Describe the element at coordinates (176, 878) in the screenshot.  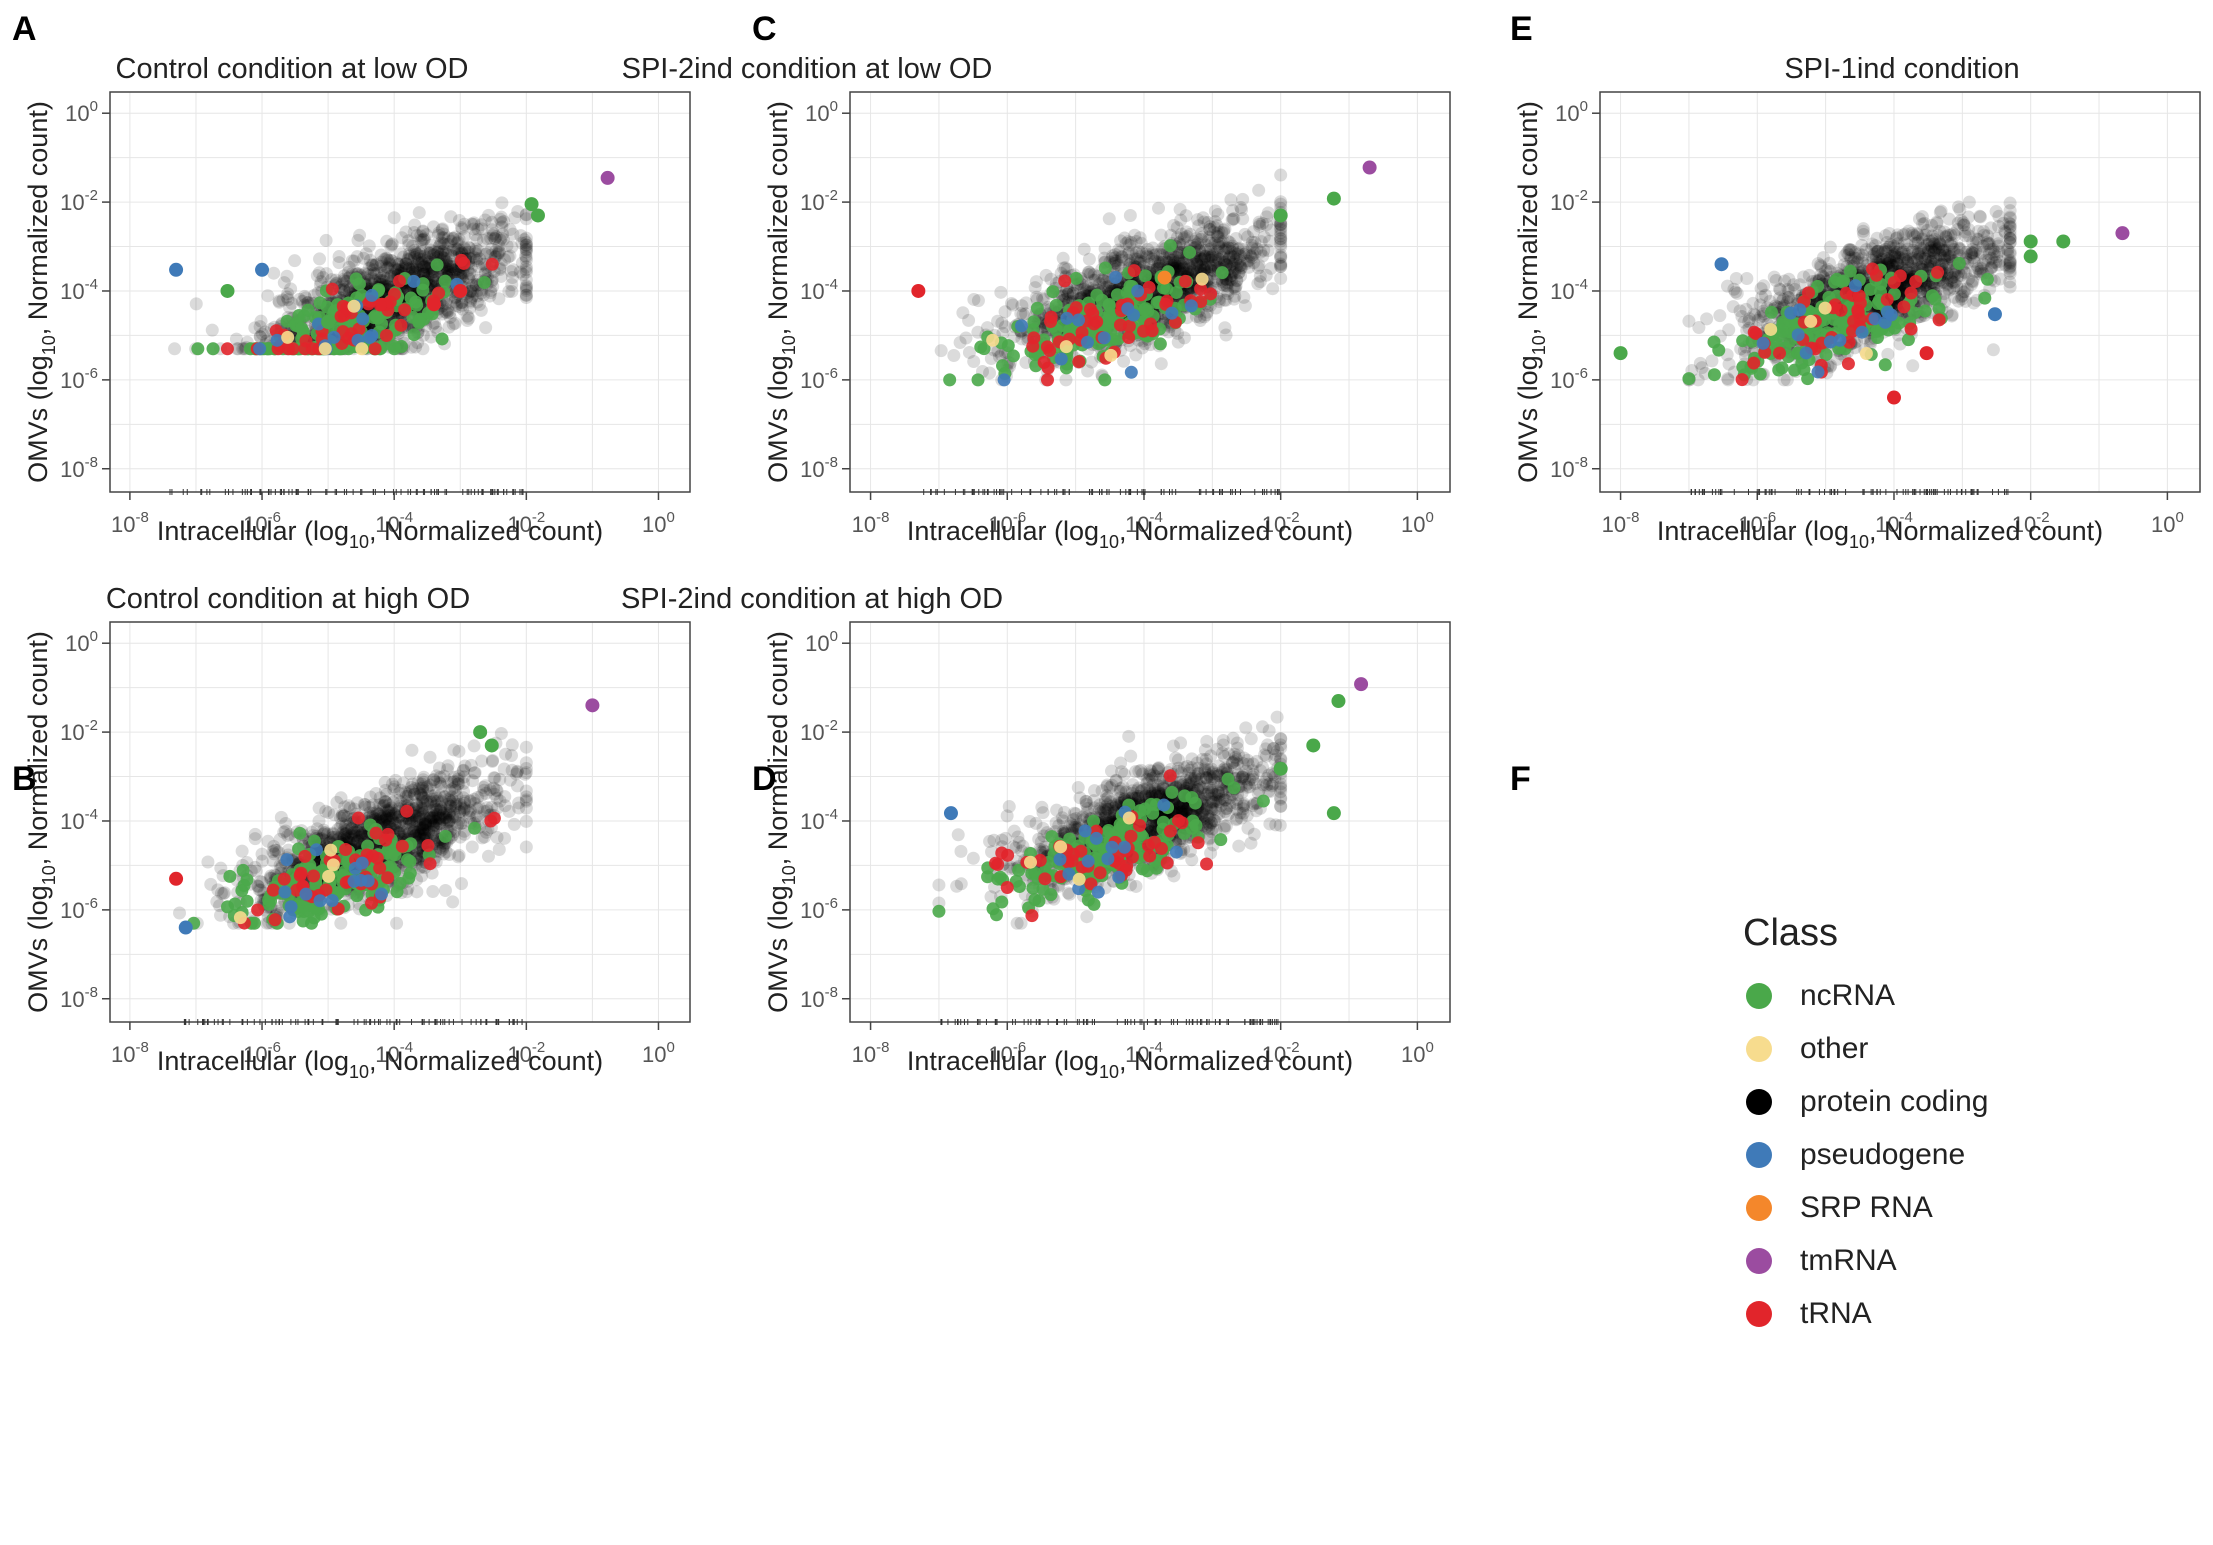
I see `data-point-trna` at that location.